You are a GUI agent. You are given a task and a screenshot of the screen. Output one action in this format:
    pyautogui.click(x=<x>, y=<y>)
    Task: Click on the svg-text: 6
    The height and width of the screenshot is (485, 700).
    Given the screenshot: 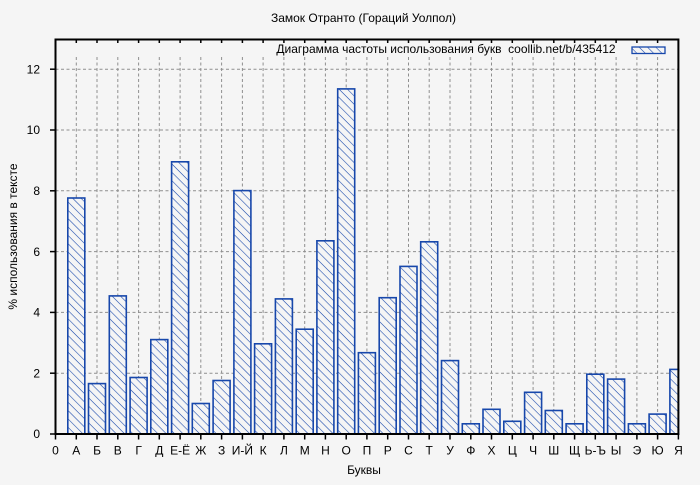 What is the action you would take?
    pyautogui.click(x=36, y=252)
    